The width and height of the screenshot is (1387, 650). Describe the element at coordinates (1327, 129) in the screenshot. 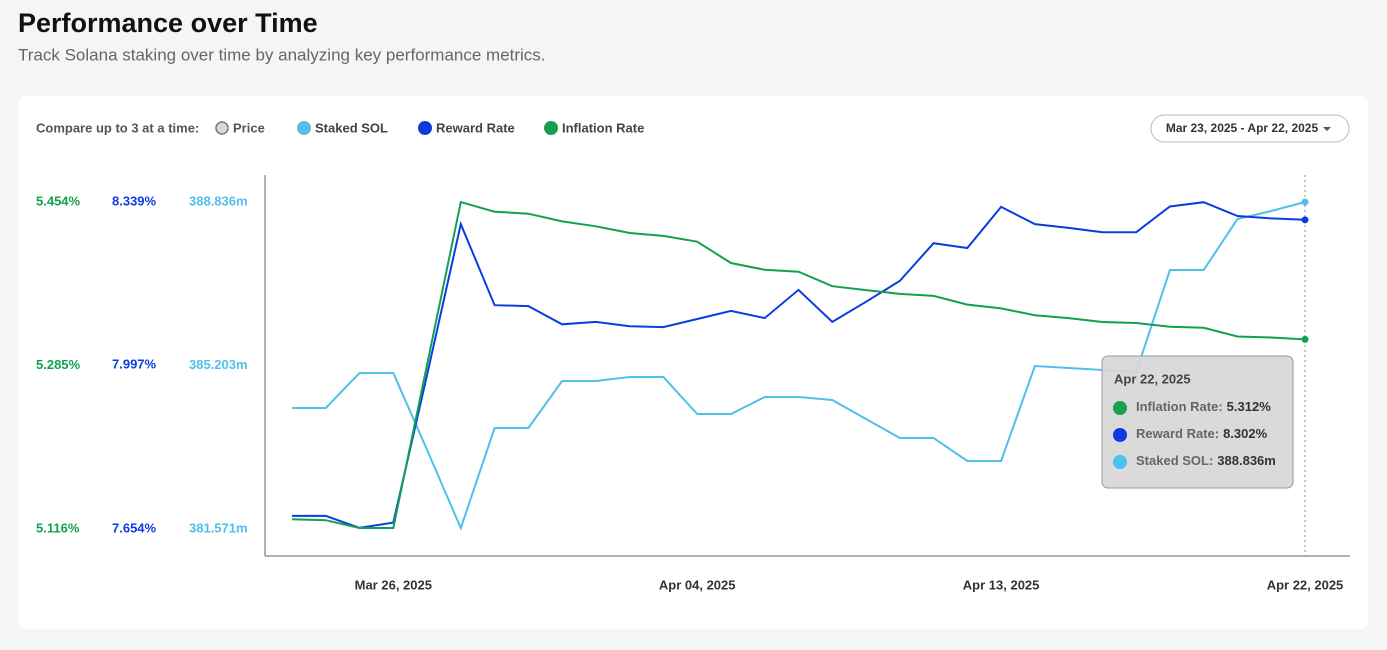

I see `dropdown-arrow` at that location.